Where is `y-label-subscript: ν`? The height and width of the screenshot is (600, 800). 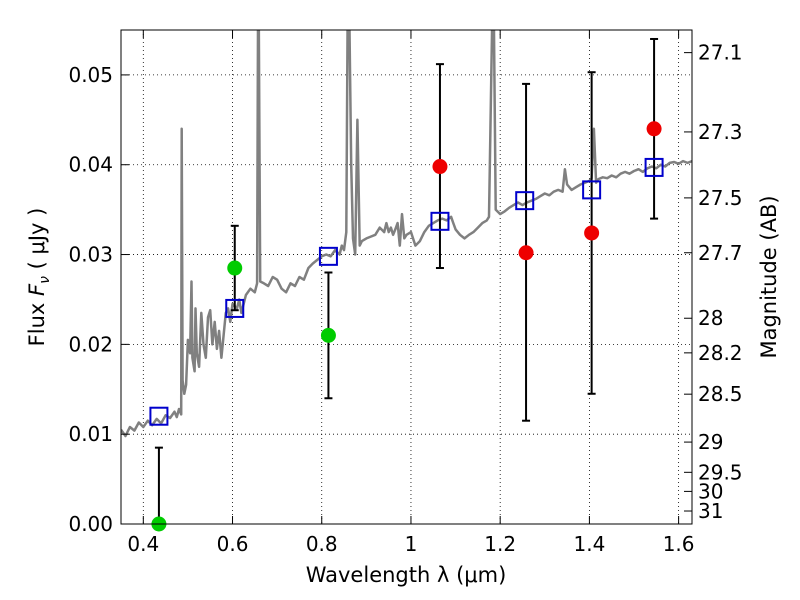
y-label-subscript: ν is located at coordinates (45, 280).